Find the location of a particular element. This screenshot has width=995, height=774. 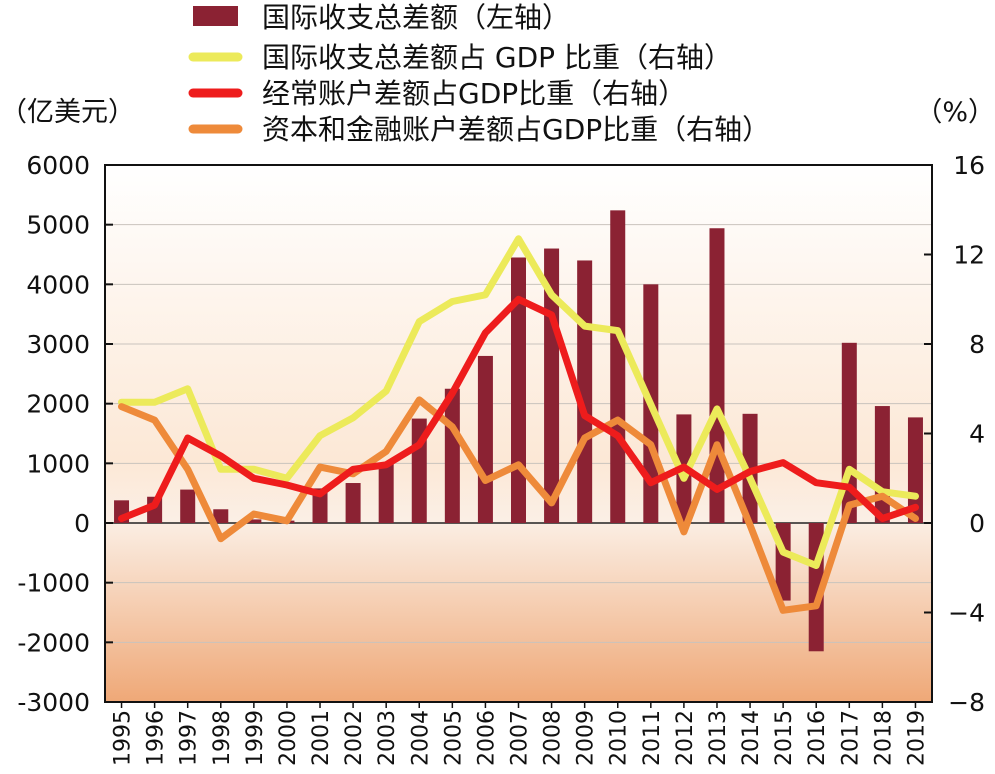

legend-item-total-gdp: 国际收支总差额占 GDP 比重（右轴） is located at coordinates (460, 57).